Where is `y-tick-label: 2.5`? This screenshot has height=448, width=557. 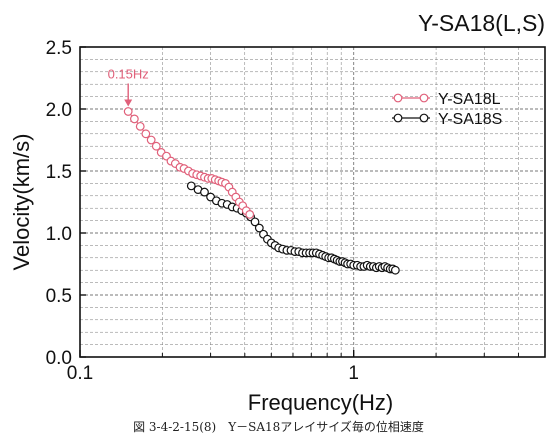 y-tick-label: 2.5 is located at coordinates (59, 48).